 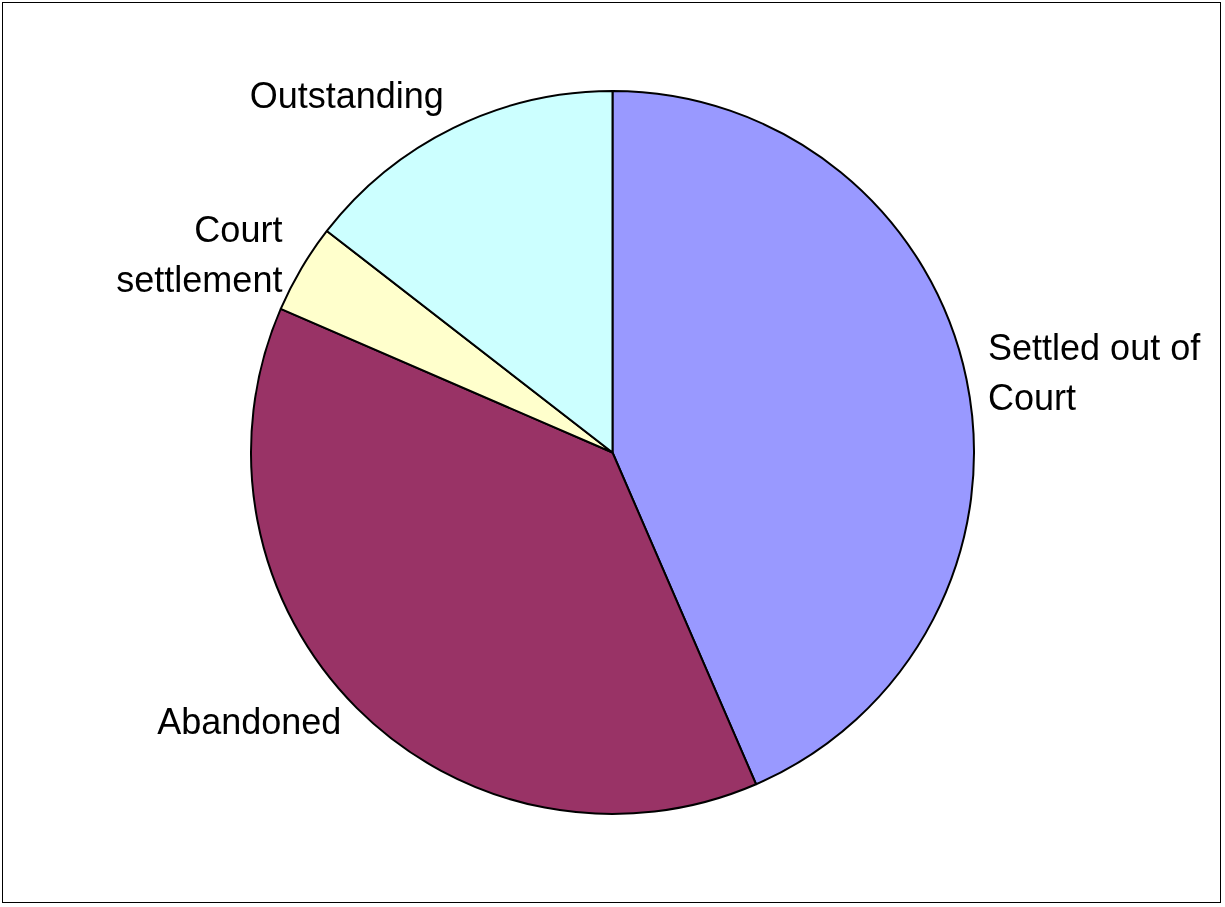 I want to click on slice-label: Outstanding, so click(x=346, y=96).